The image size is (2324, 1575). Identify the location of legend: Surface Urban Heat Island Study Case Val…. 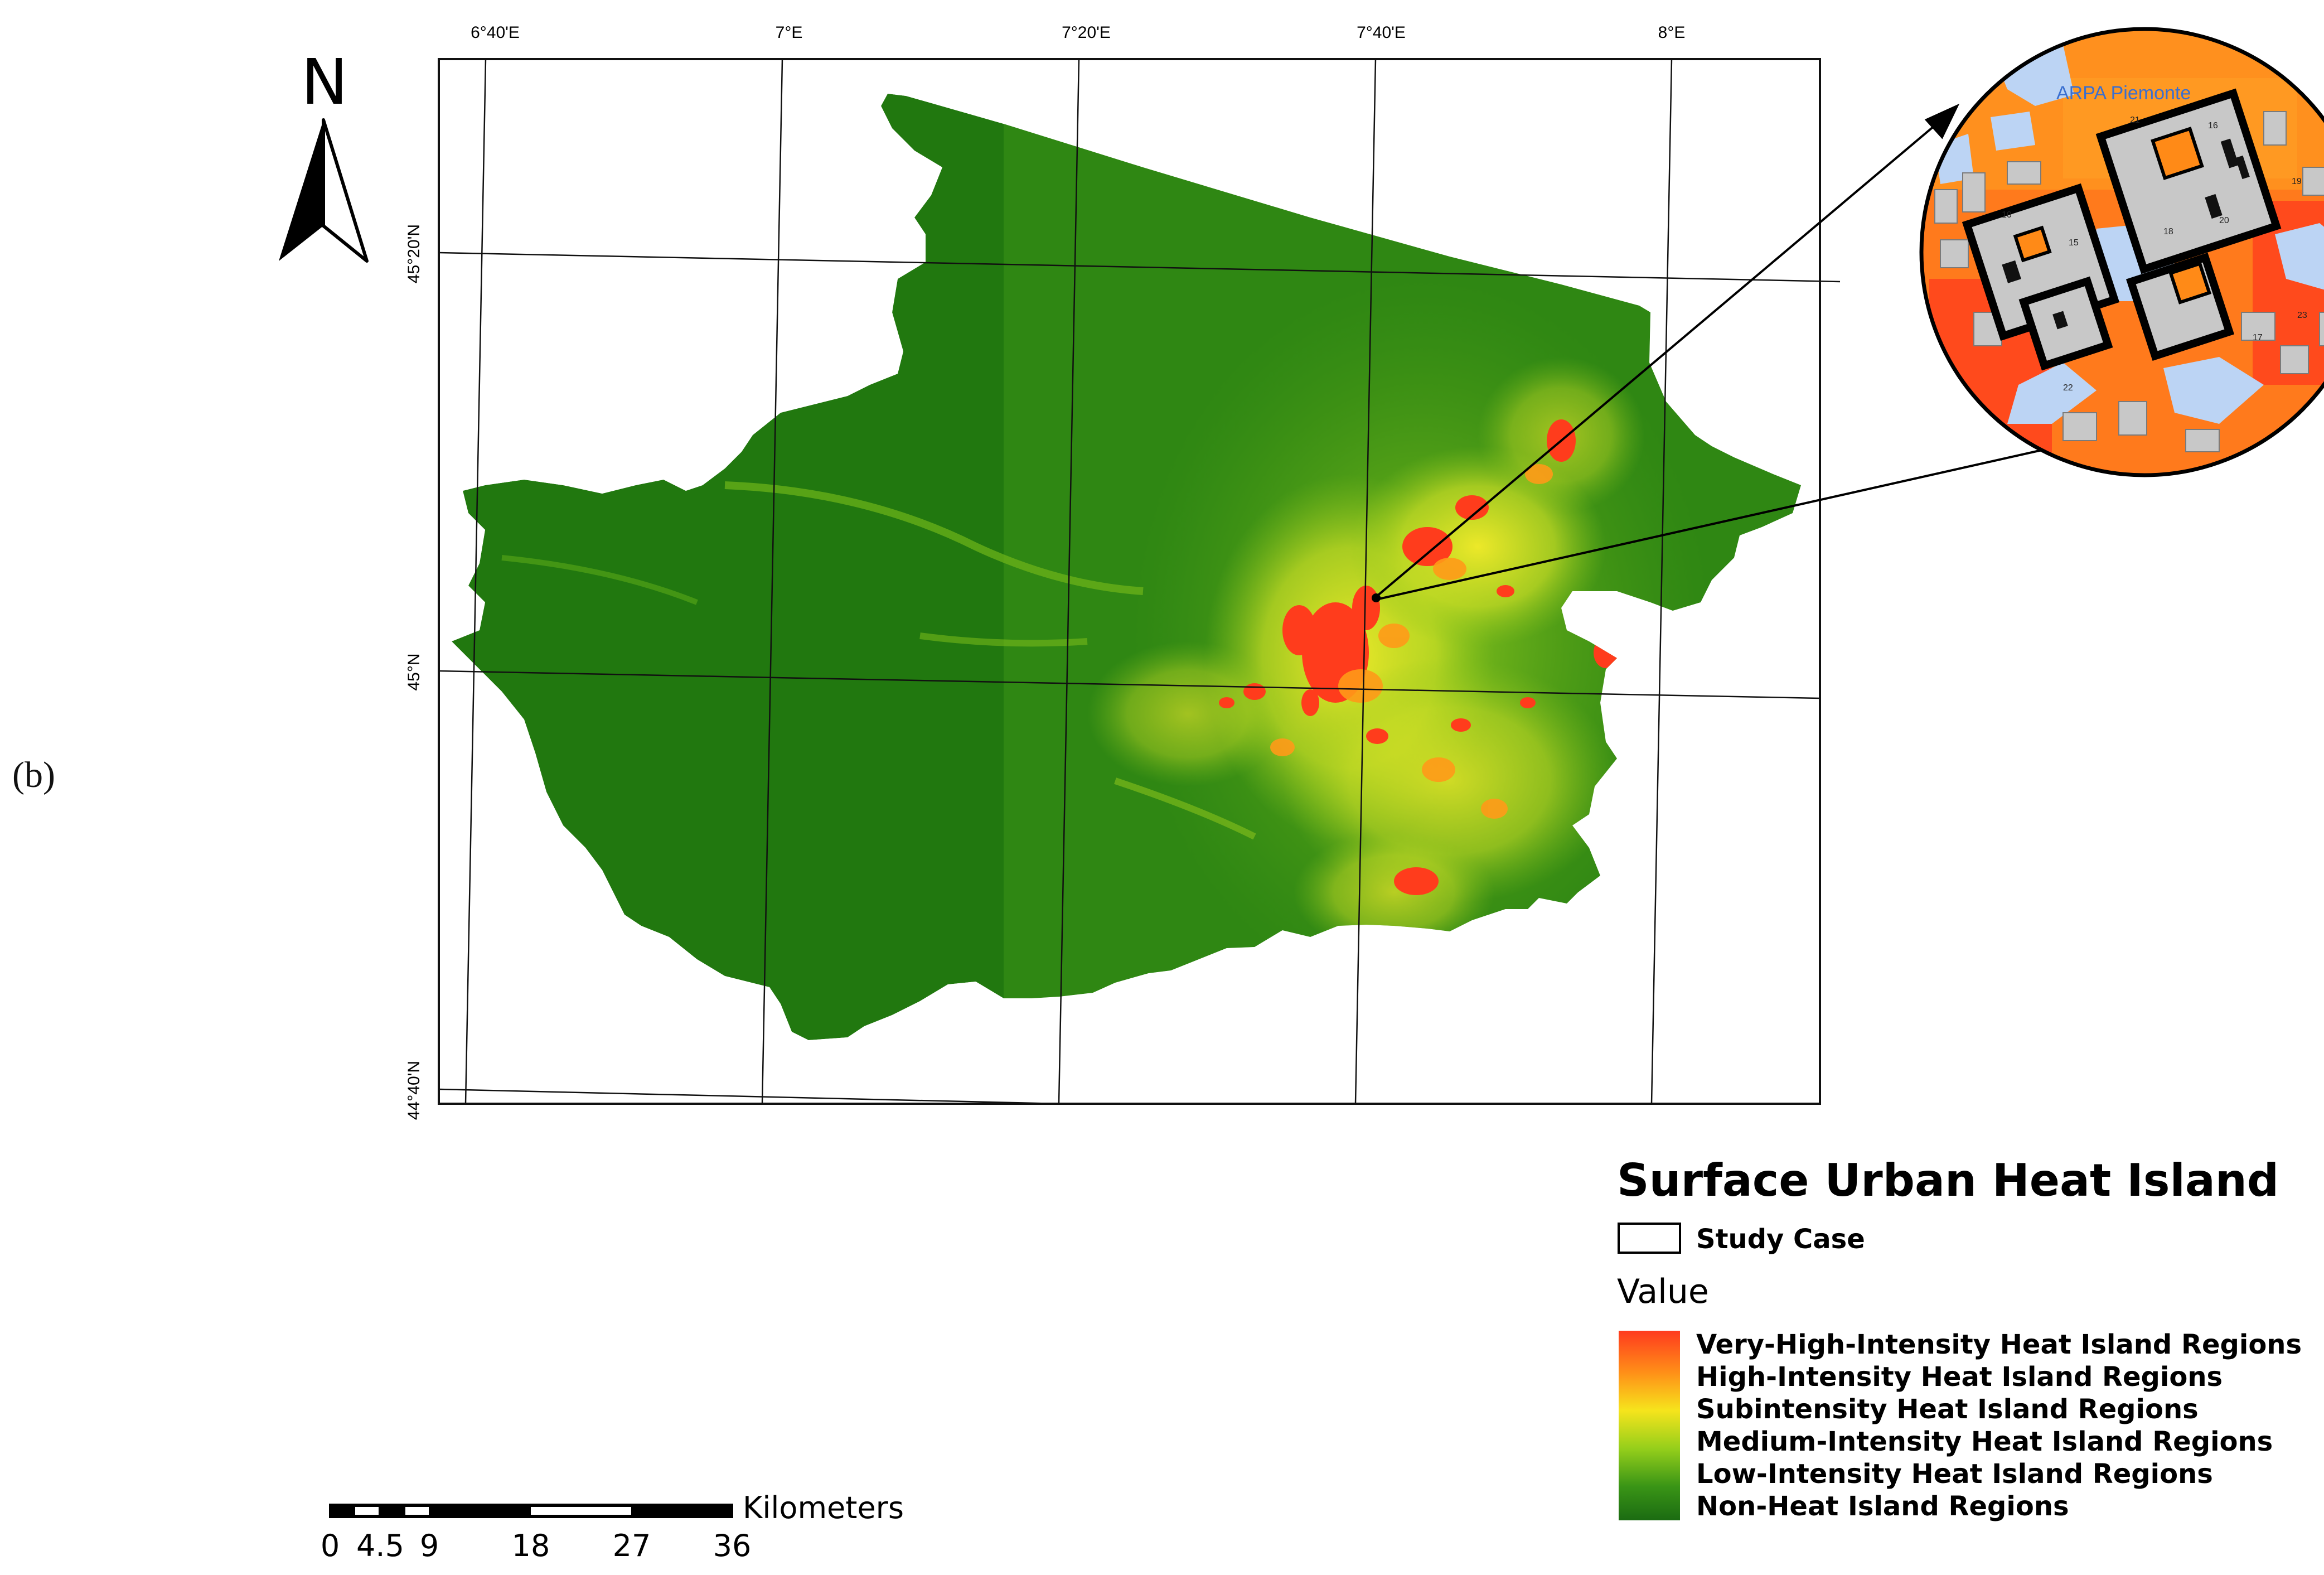
(1960, 1338).